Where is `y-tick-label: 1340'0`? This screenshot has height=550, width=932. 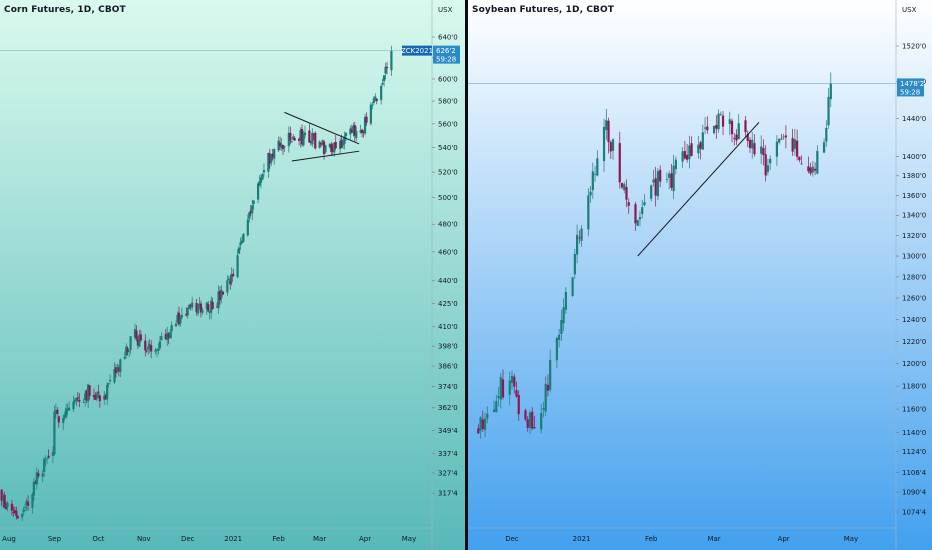
y-tick-label: 1340'0 is located at coordinates (914, 216).